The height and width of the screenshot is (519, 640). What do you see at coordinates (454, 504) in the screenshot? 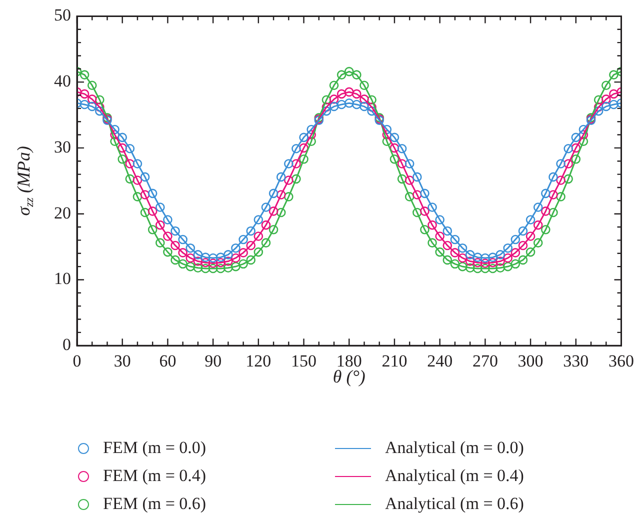
I see `legend-label: Analytical (m = 0.6)` at bounding box center [454, 504].